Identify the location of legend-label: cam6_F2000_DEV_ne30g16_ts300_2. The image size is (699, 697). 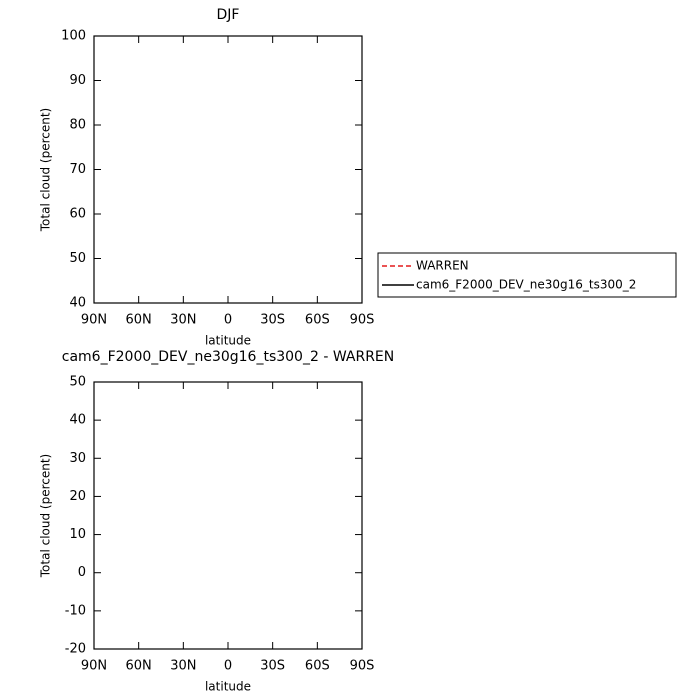
(526, 285).